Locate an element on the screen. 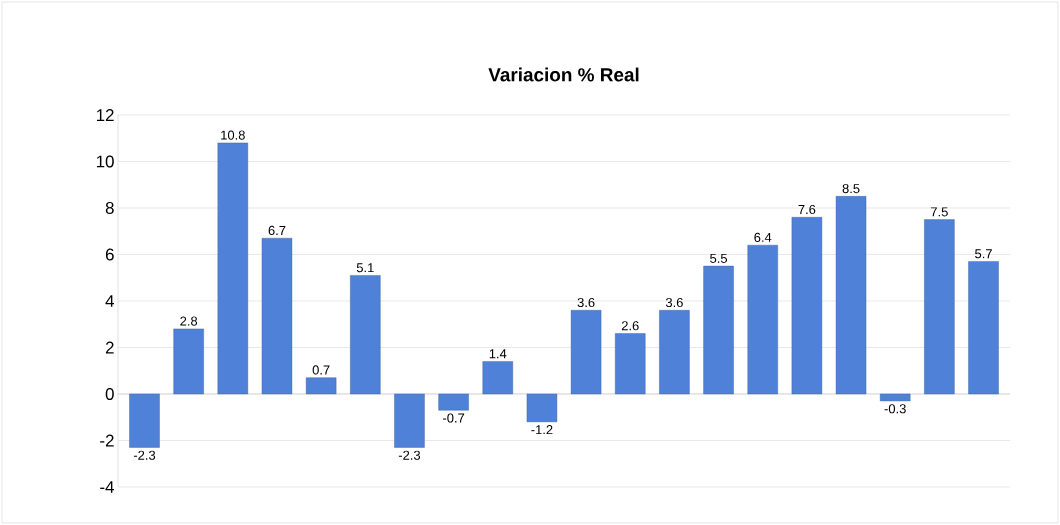  data-label: 2.6 is located at coordinates (630, 326).